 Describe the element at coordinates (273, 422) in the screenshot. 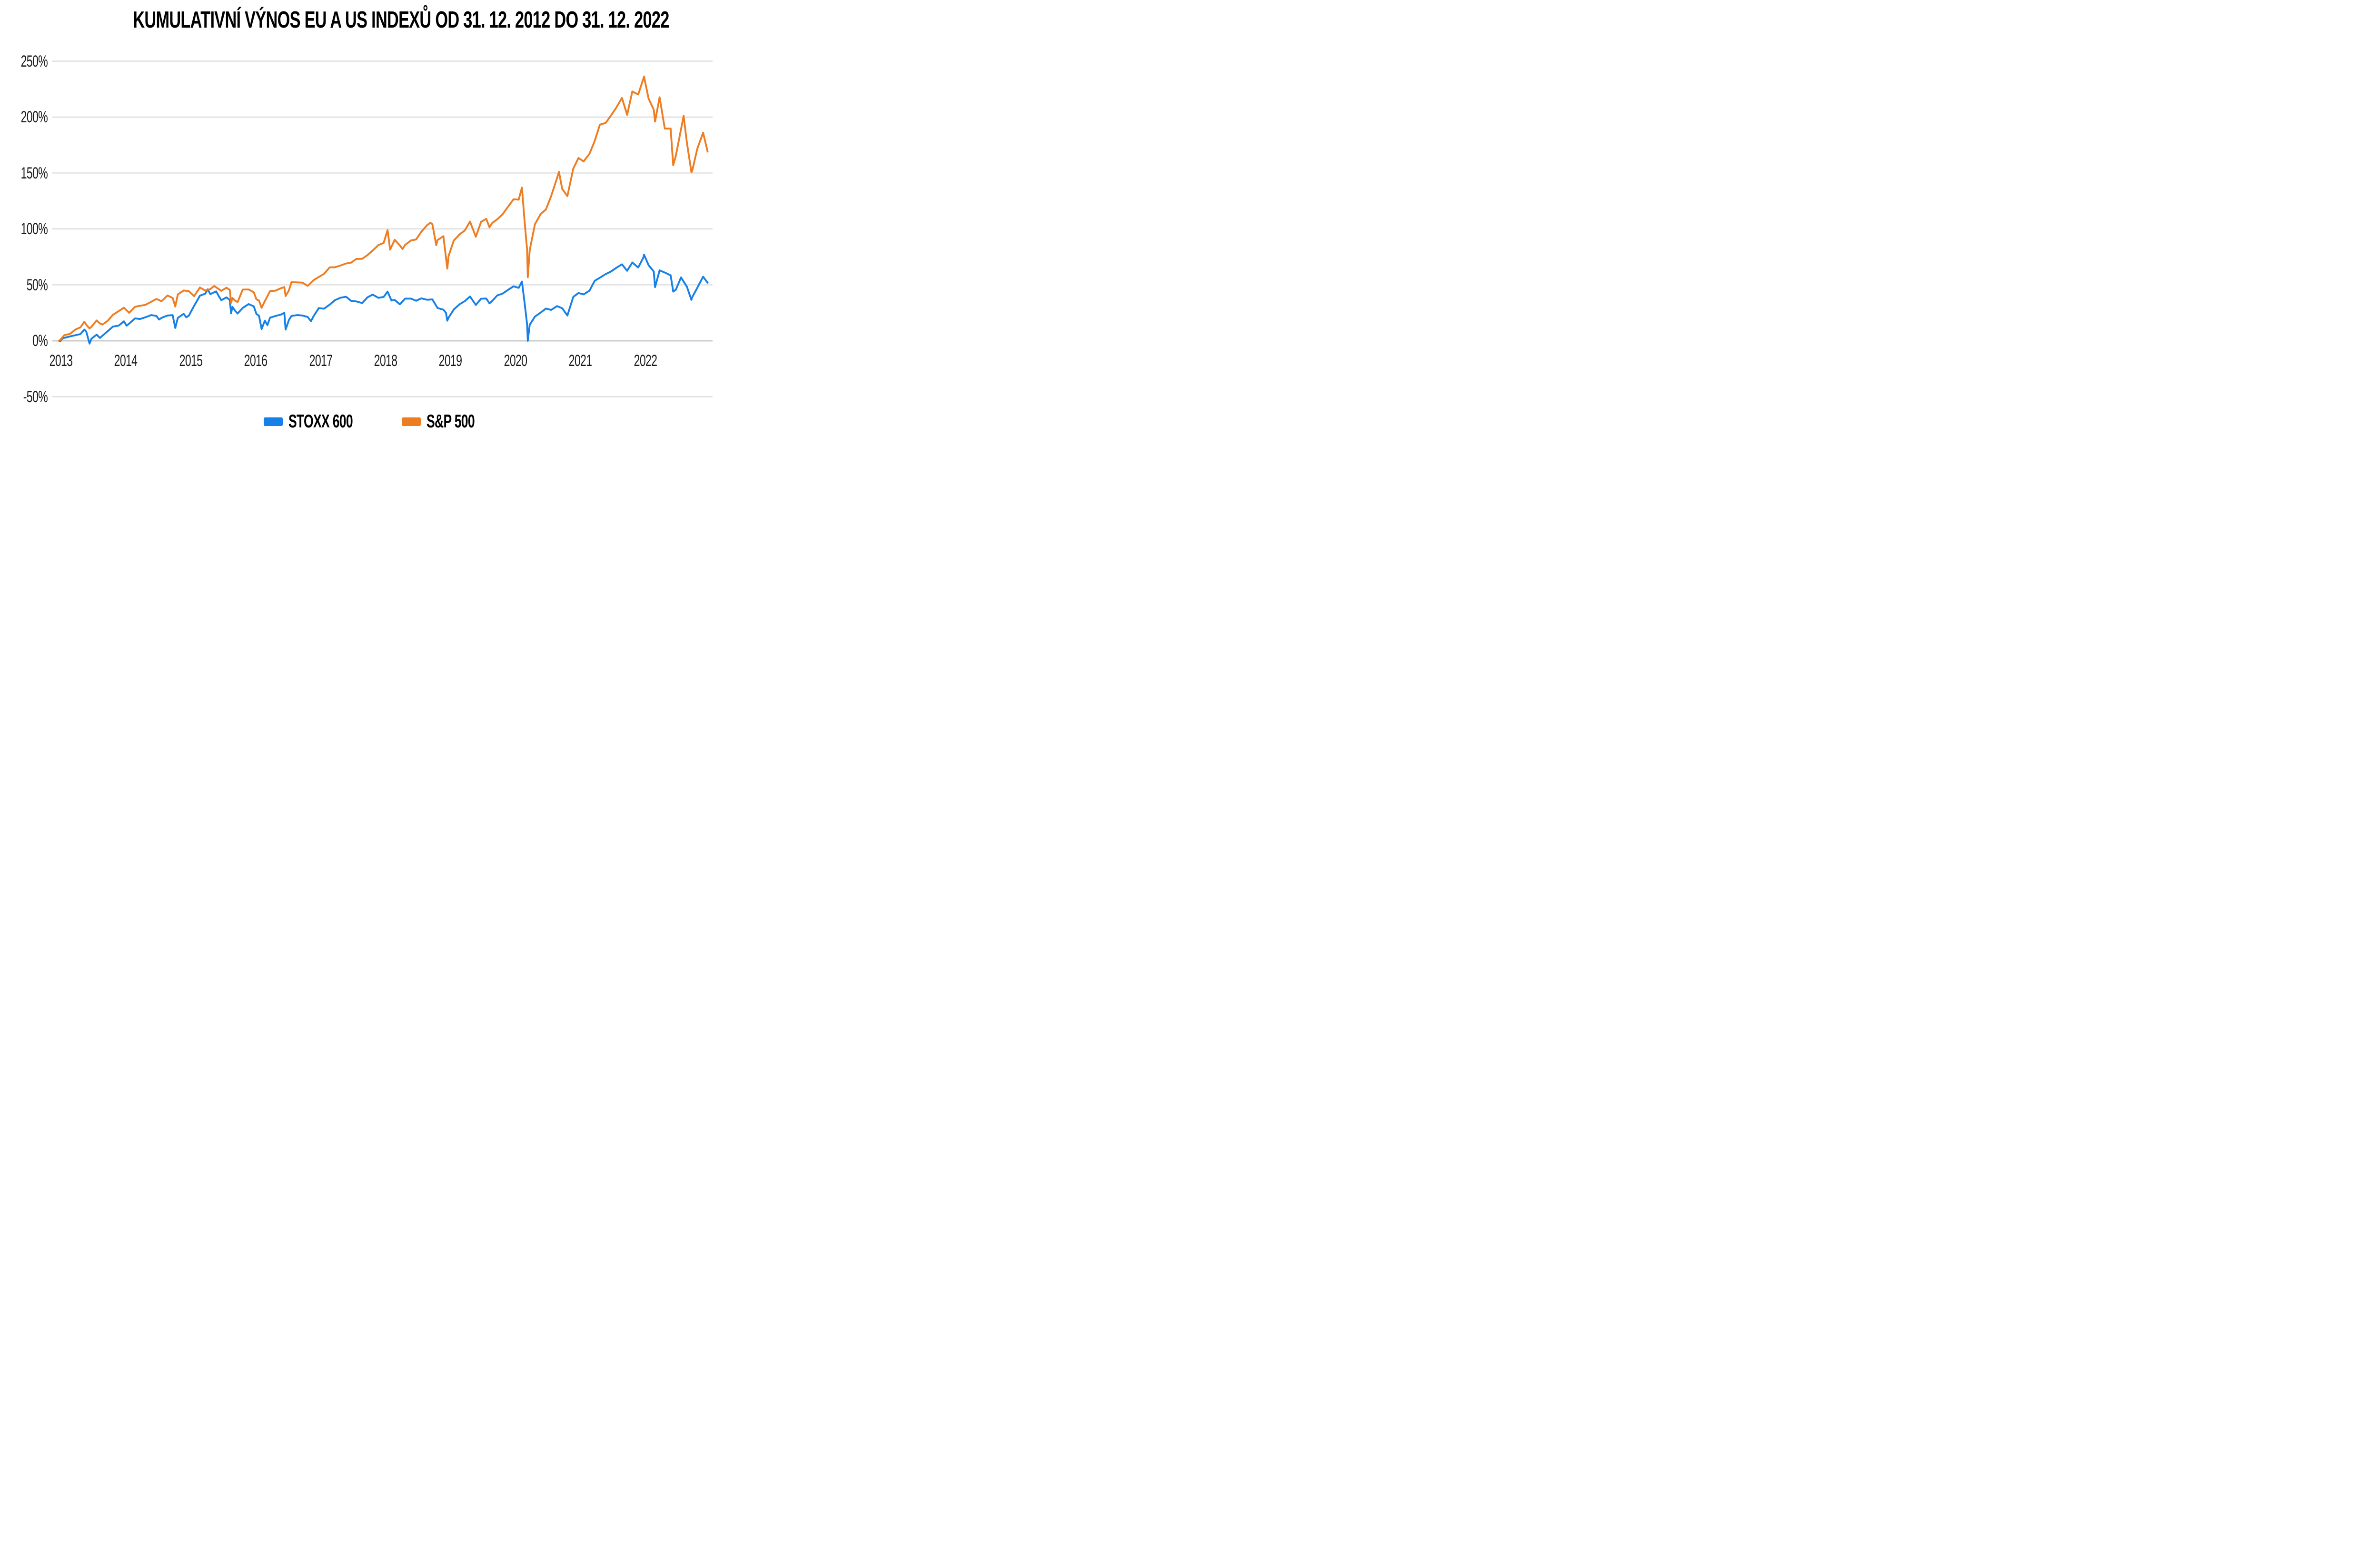

I see `stoxx-600-swatch-icon` at that location.